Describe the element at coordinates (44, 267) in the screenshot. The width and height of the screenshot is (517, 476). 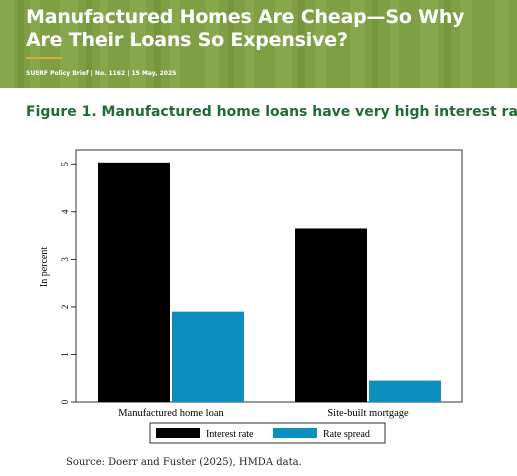
I see `y-axis-label: In percent` at that location.